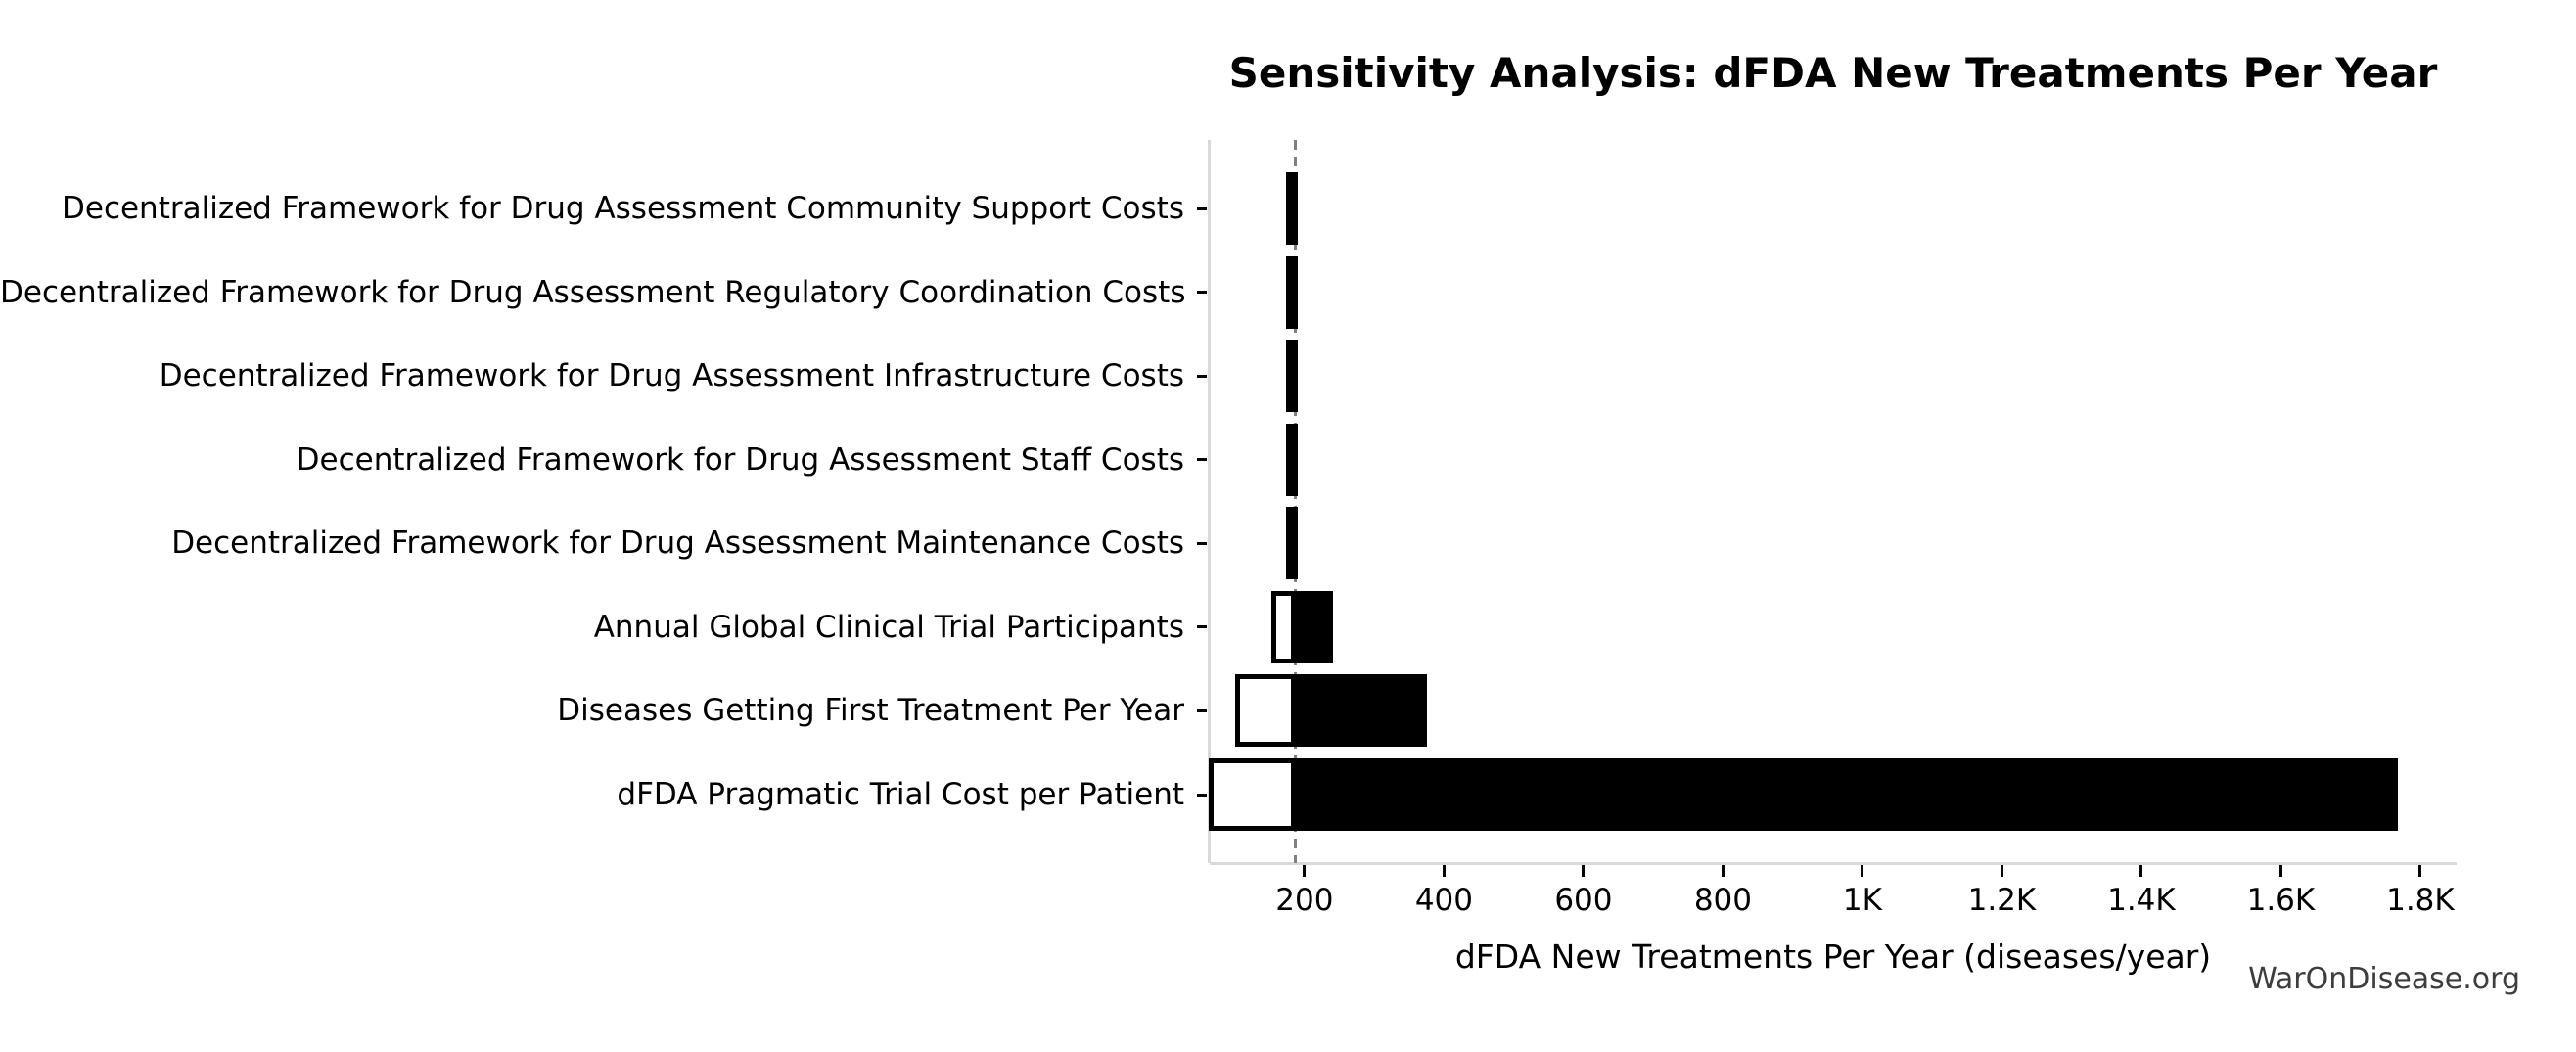  I want to click on y-category-label: dFDA Pragmatic Trial Cost per Patient, so click(901, 794).